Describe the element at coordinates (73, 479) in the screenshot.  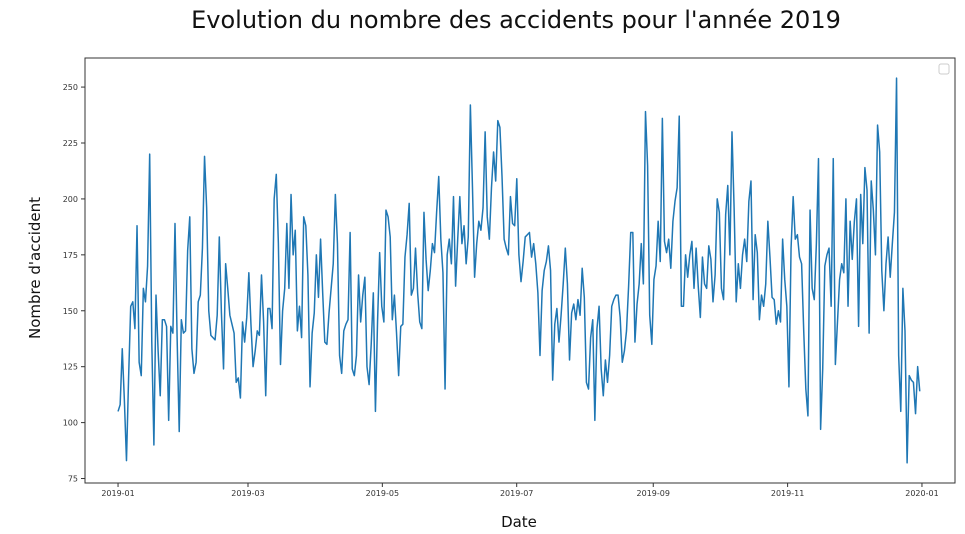
I see `y-tick-label: 75` at that location.